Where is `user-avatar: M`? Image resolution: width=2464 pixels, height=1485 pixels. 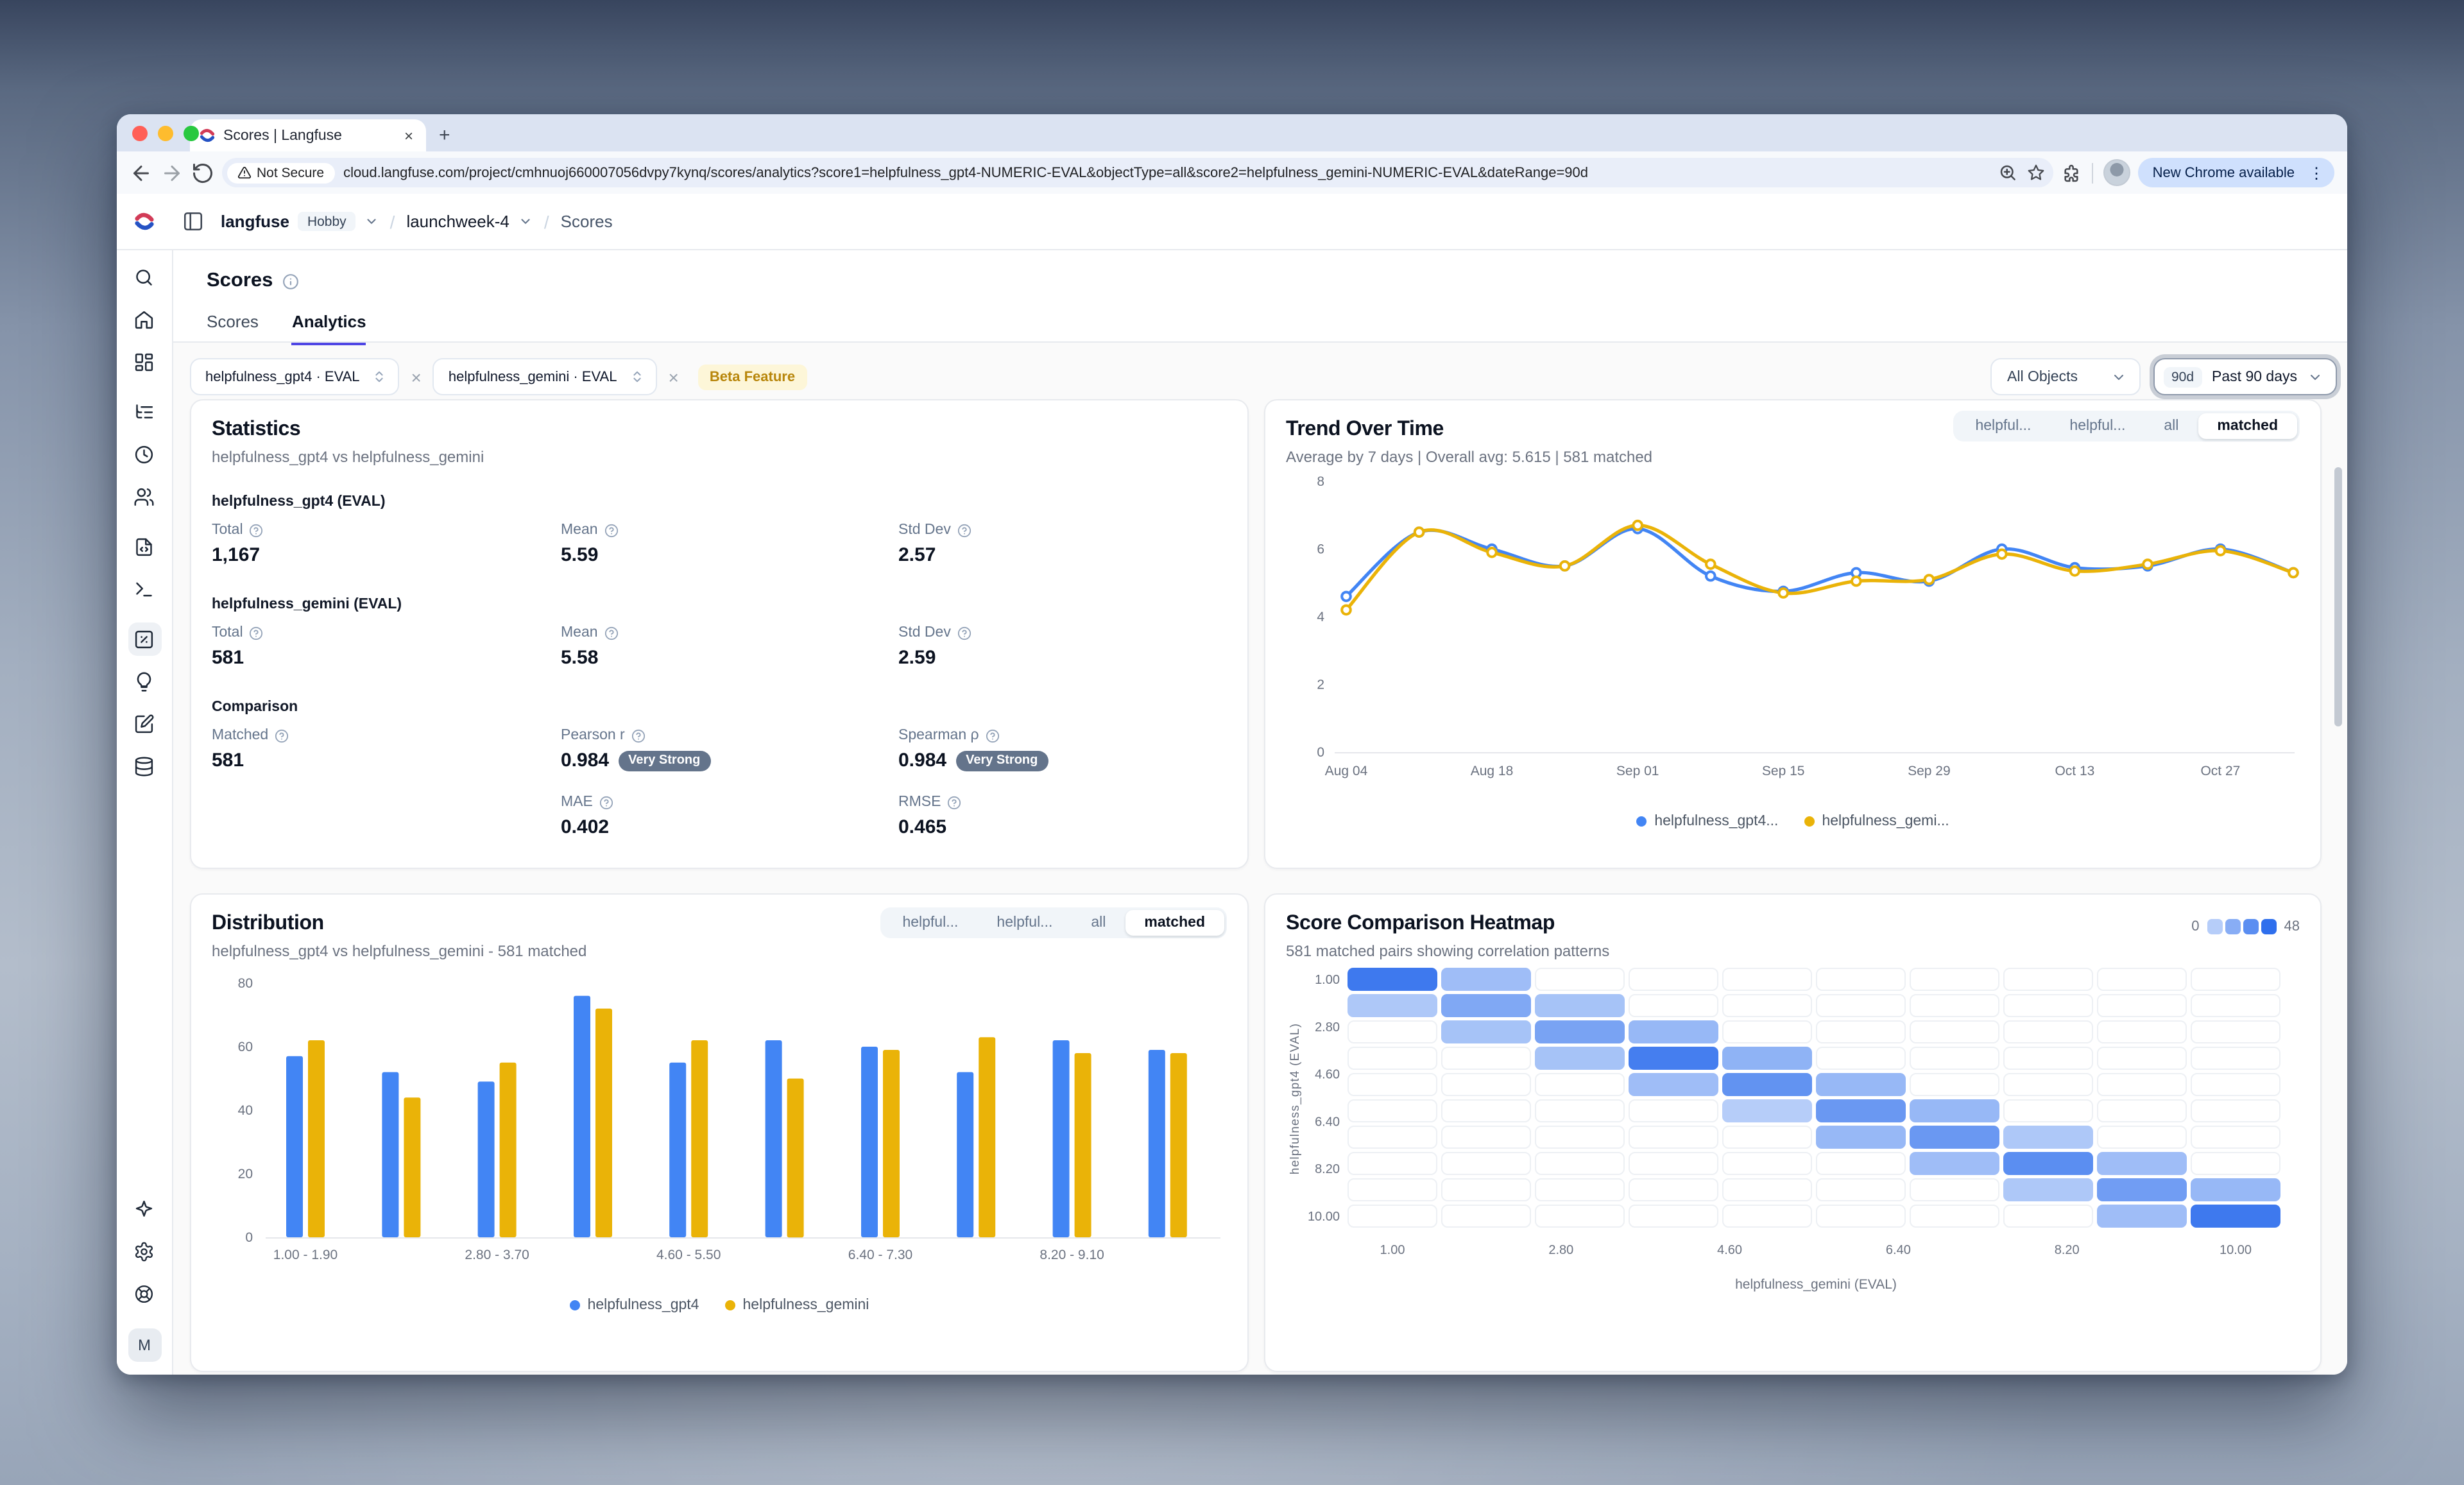 user-avatar: M is located at coordinates (145, 1345).